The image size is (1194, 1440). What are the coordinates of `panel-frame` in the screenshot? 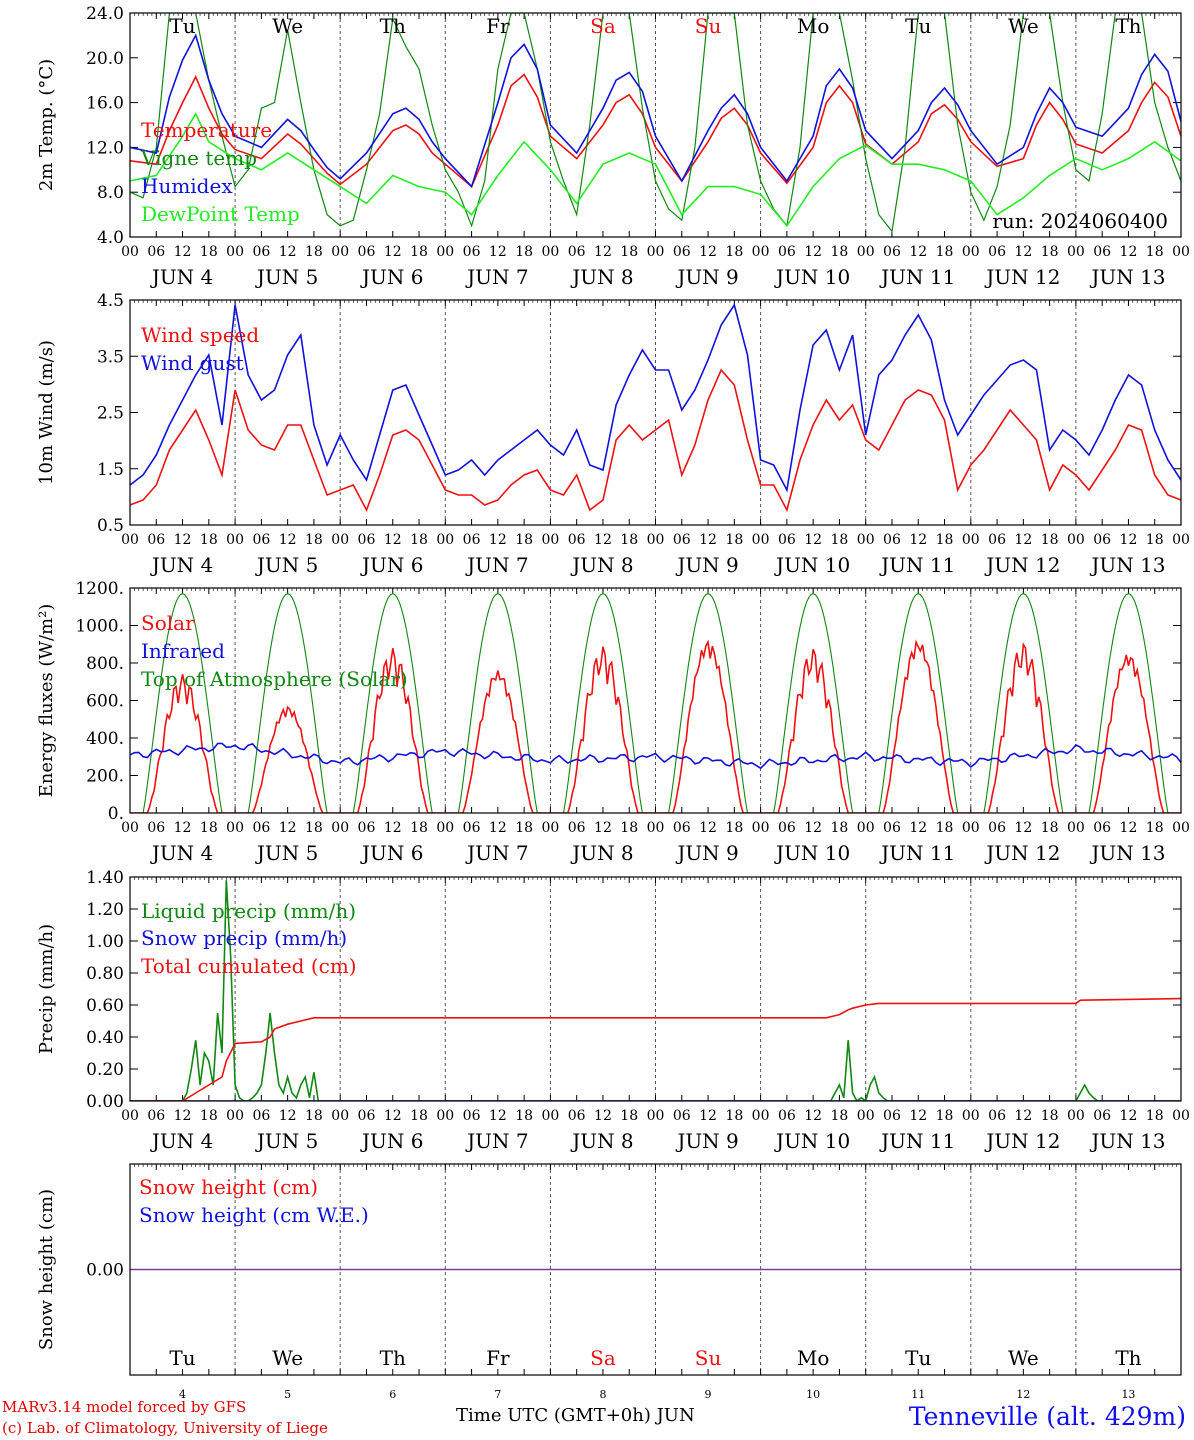 It's located at (655, 412).